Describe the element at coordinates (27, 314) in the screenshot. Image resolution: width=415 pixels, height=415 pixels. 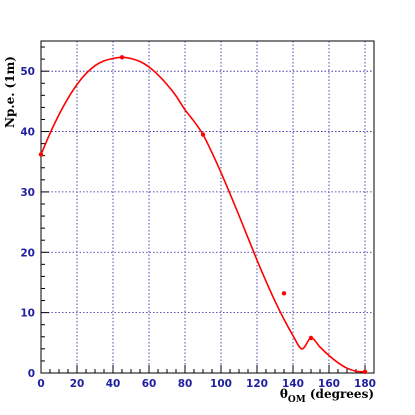
I see `y-tick-label: 10` at that location.